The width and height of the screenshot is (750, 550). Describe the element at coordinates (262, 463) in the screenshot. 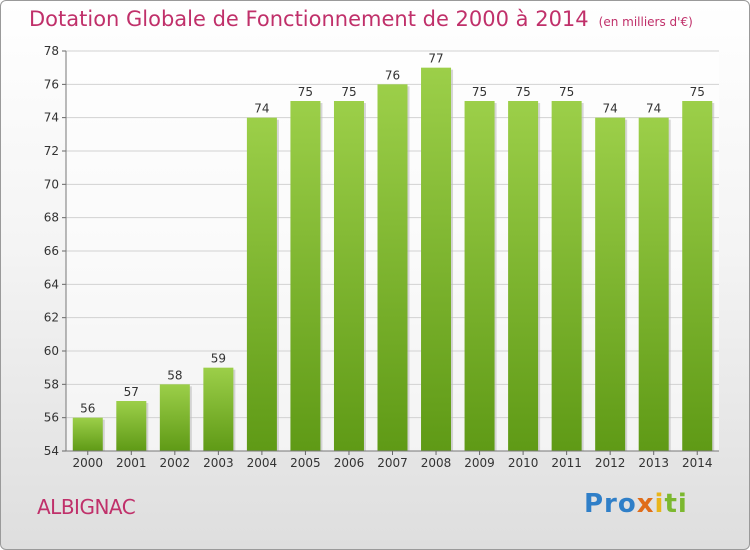

I see `x-tick-label: 2004` at that location.